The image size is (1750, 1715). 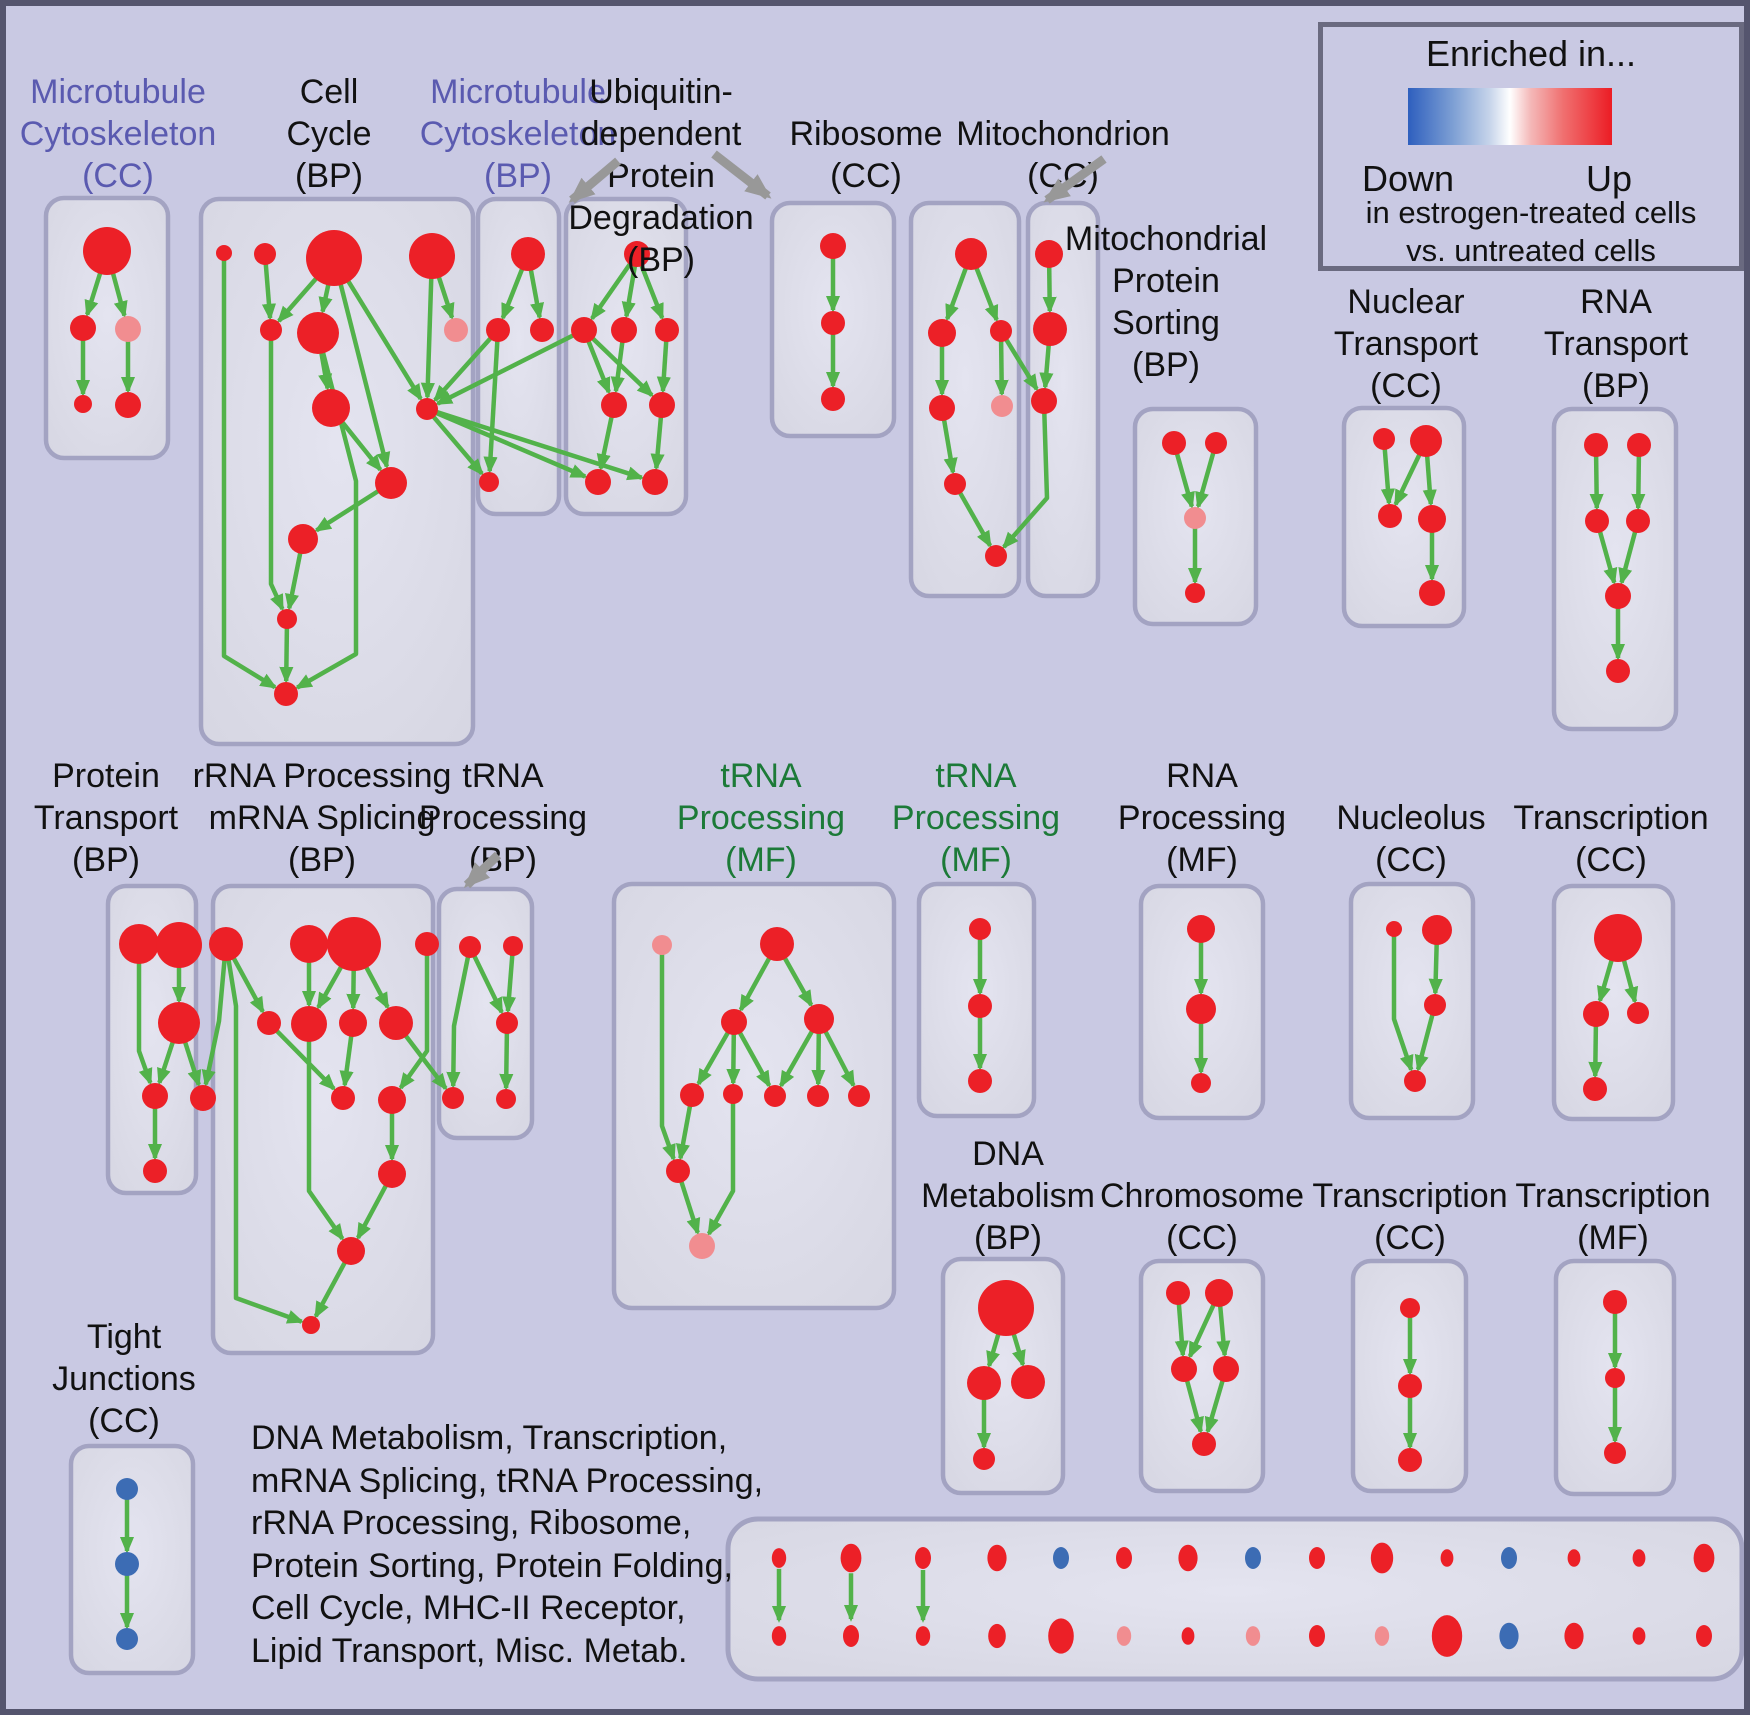 I want to click on note-line: mRNA Splicing, tRNA Processing,, so click(x=507, y=1480).